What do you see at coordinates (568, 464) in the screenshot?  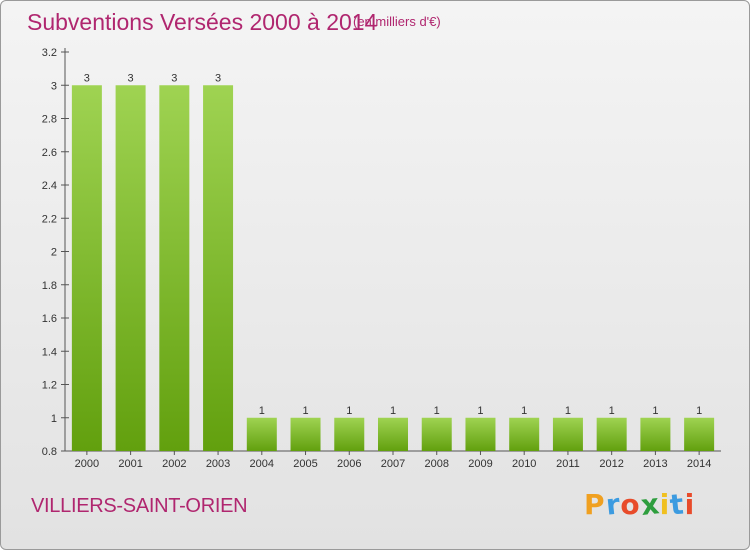 I see `x-tick-label: 2011` at bounding box center [568, 464].